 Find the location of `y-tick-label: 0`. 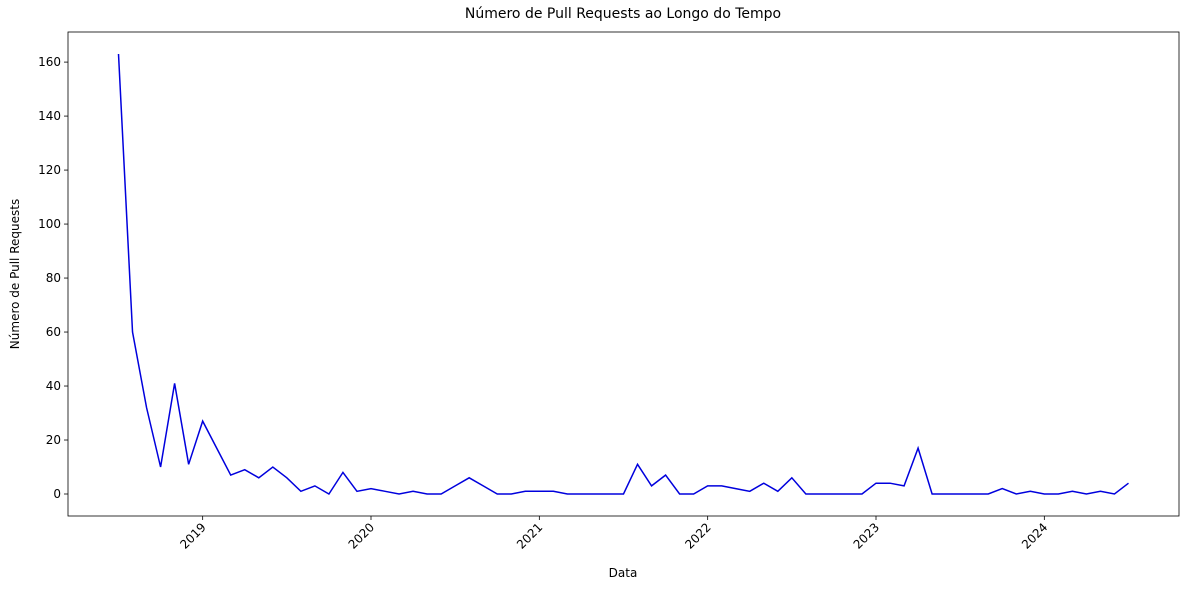

y-tick-label: 0 is located at coordinates (57, 494).